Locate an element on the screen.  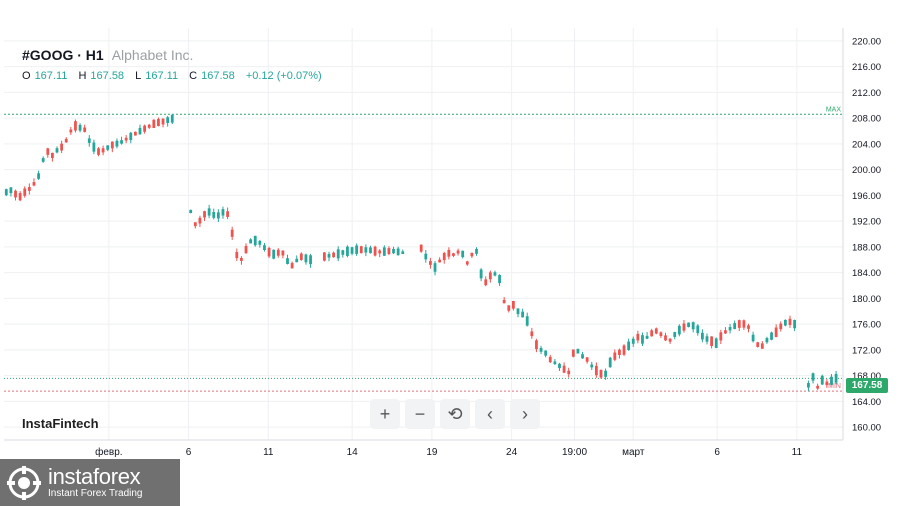
zoom-out-button: − is located at coordinates (420, 414).